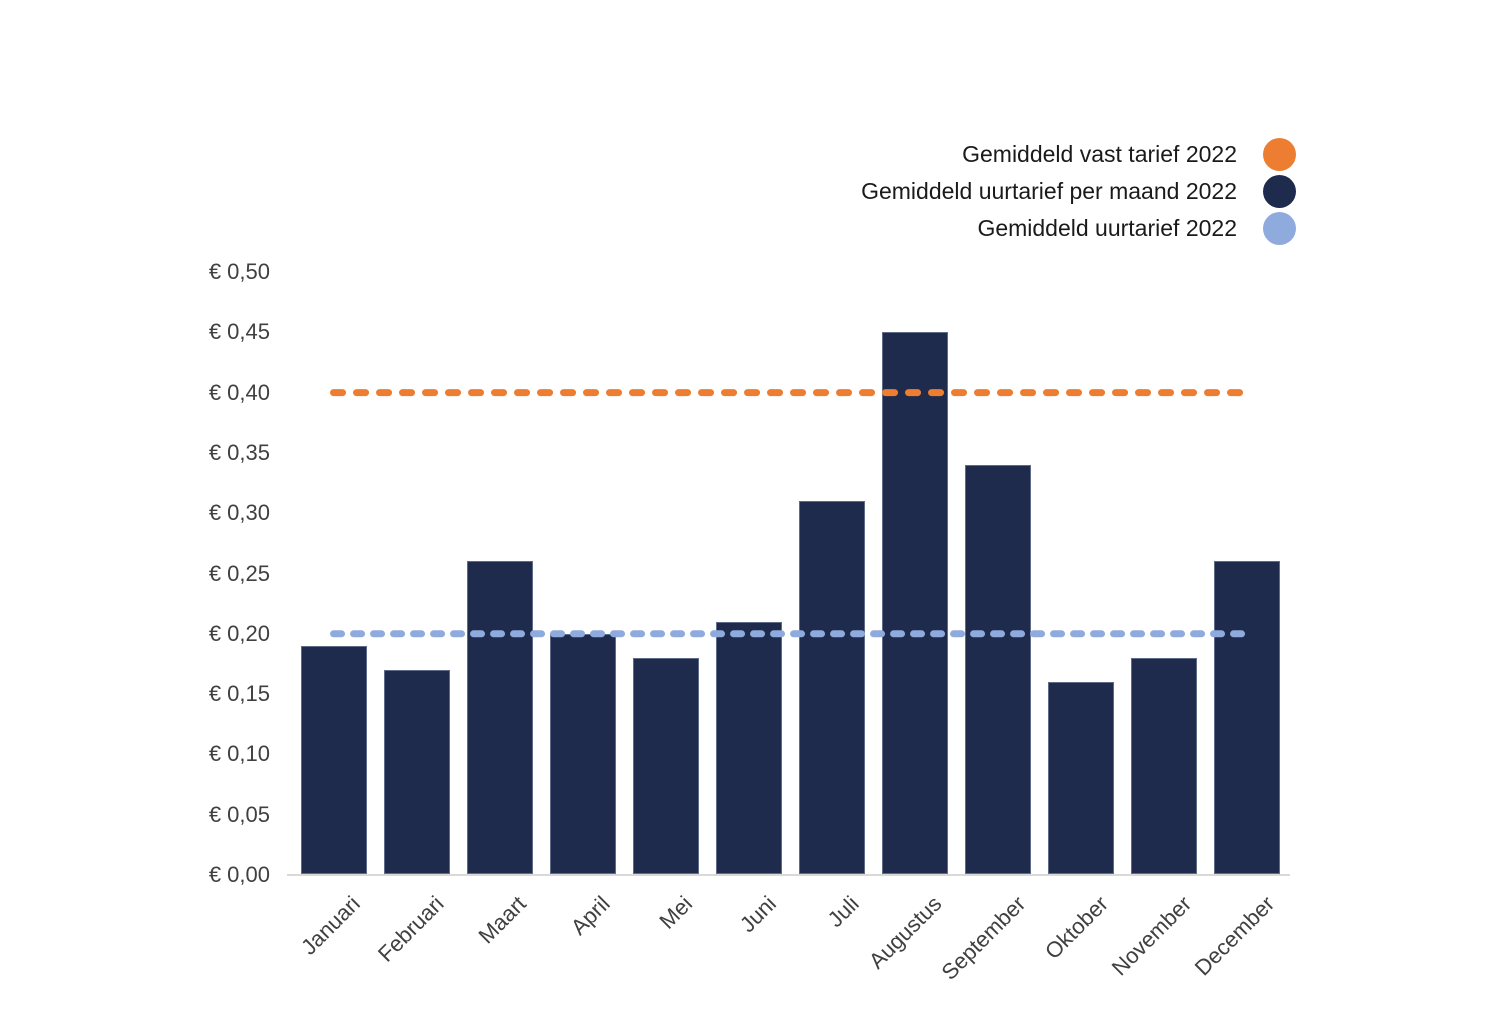 This screenshot has width=1505, height=1022. I want to click on bar-november, so click(1164, 765).